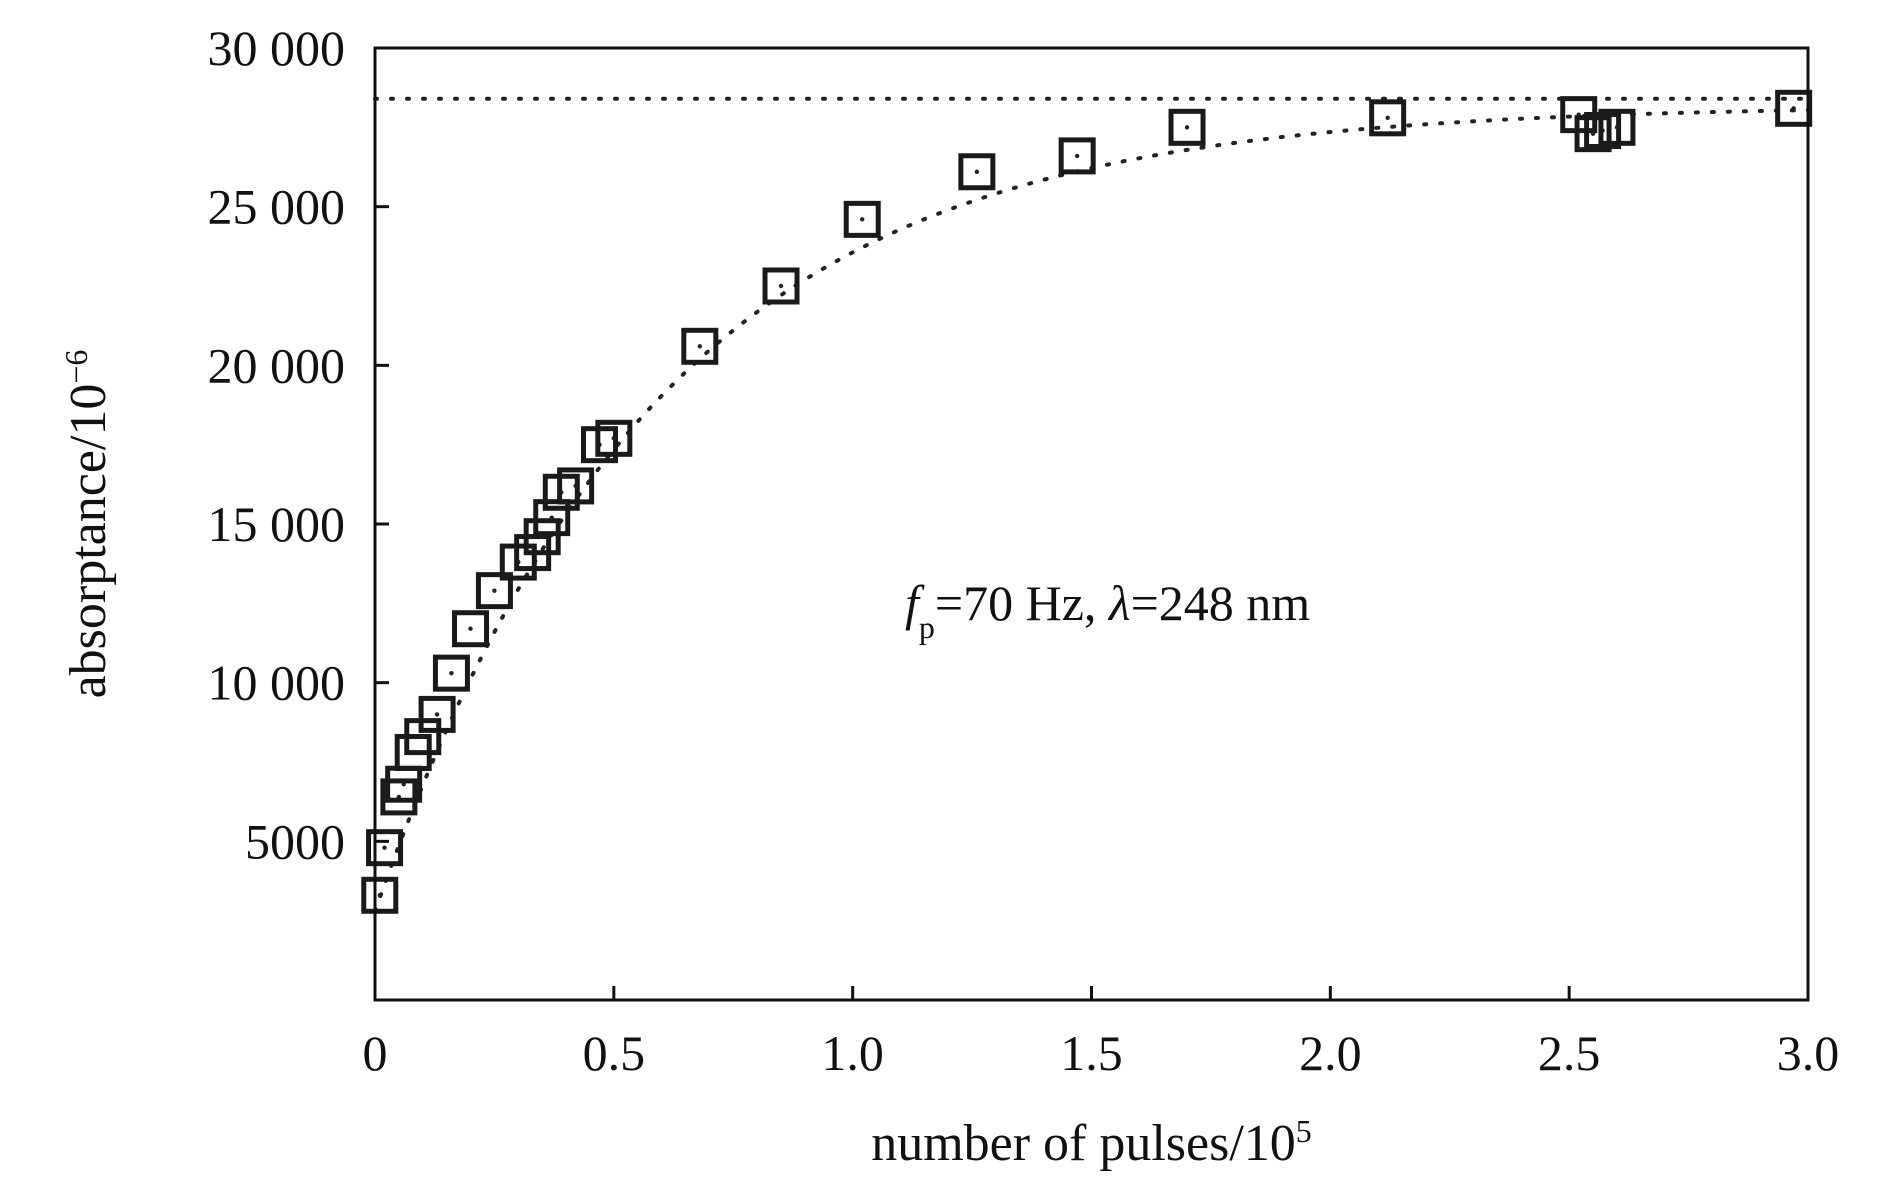 Image resolution: width=1890 pixels, height=1186 pixels. What do you see at coordinates (76, 367) in the screenshot?
I see `y-axis-title-exponent: −6` at bounding box center [76, 367].